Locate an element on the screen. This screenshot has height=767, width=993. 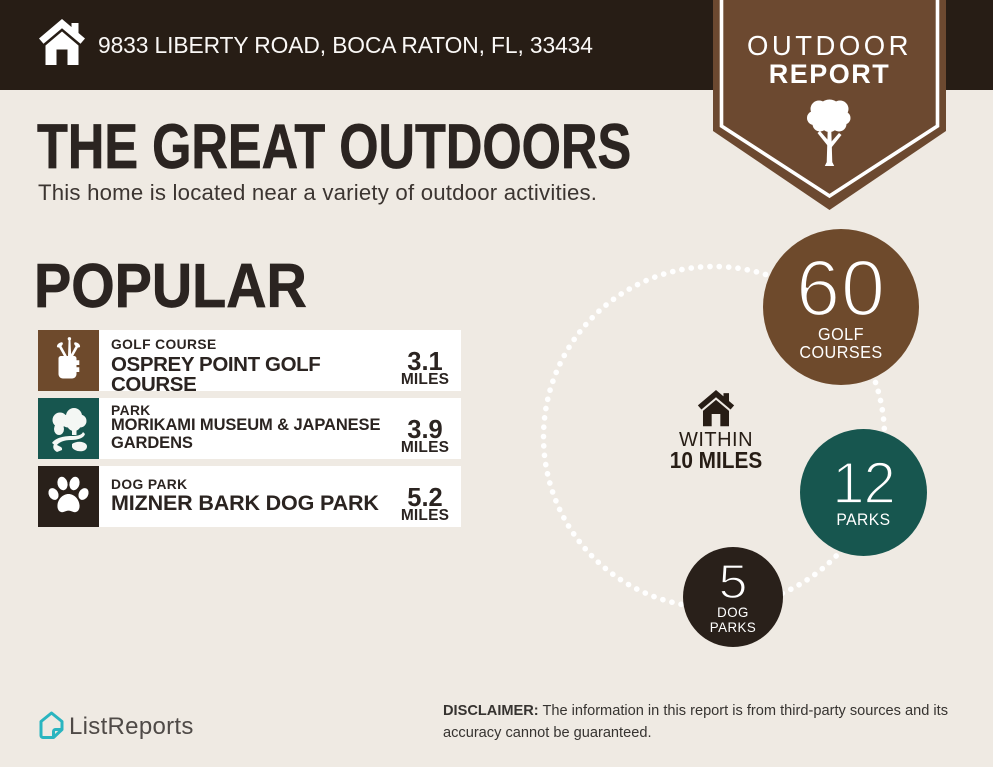
svg-text: OUTDOOR is located at coordinates (829, 45).